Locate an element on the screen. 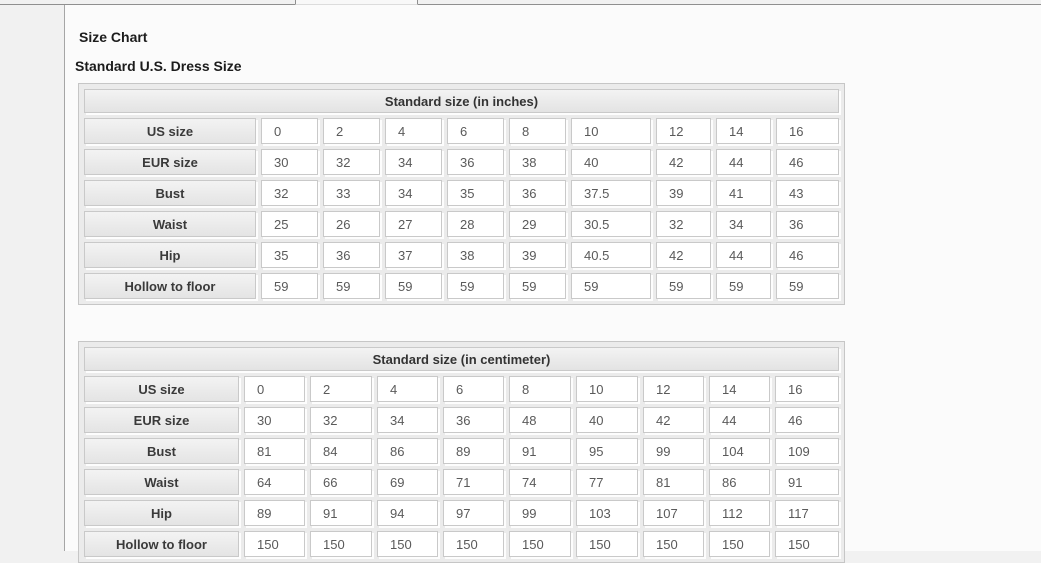 Image resolution: width=1041 pixels, height=563 pixels. data-cell: 30.5 is located at coordinates (611, 224).